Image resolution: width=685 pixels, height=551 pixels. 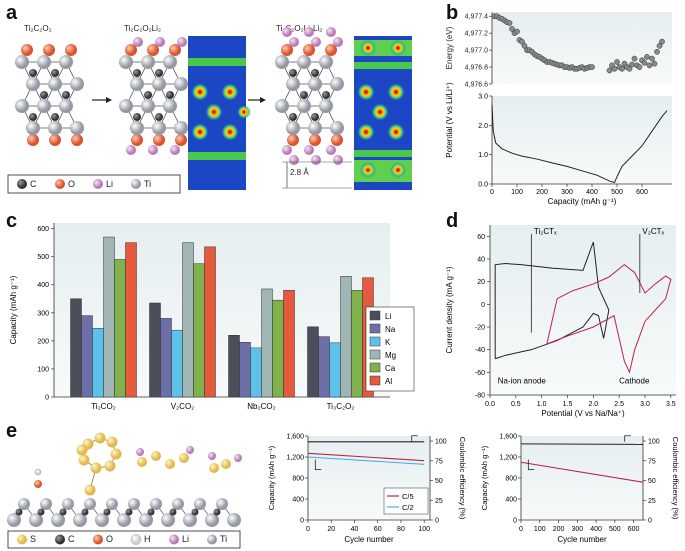 I want to click on e-right-ce-arrow, so click(x=627, y=438).